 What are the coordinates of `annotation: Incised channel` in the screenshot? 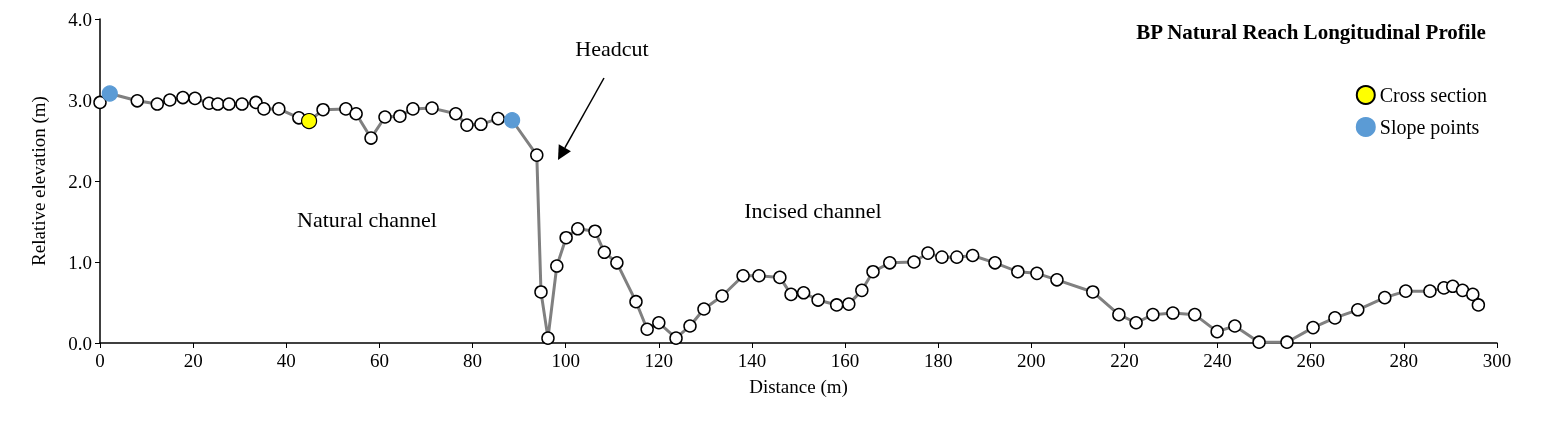 It's located at (813, 210).